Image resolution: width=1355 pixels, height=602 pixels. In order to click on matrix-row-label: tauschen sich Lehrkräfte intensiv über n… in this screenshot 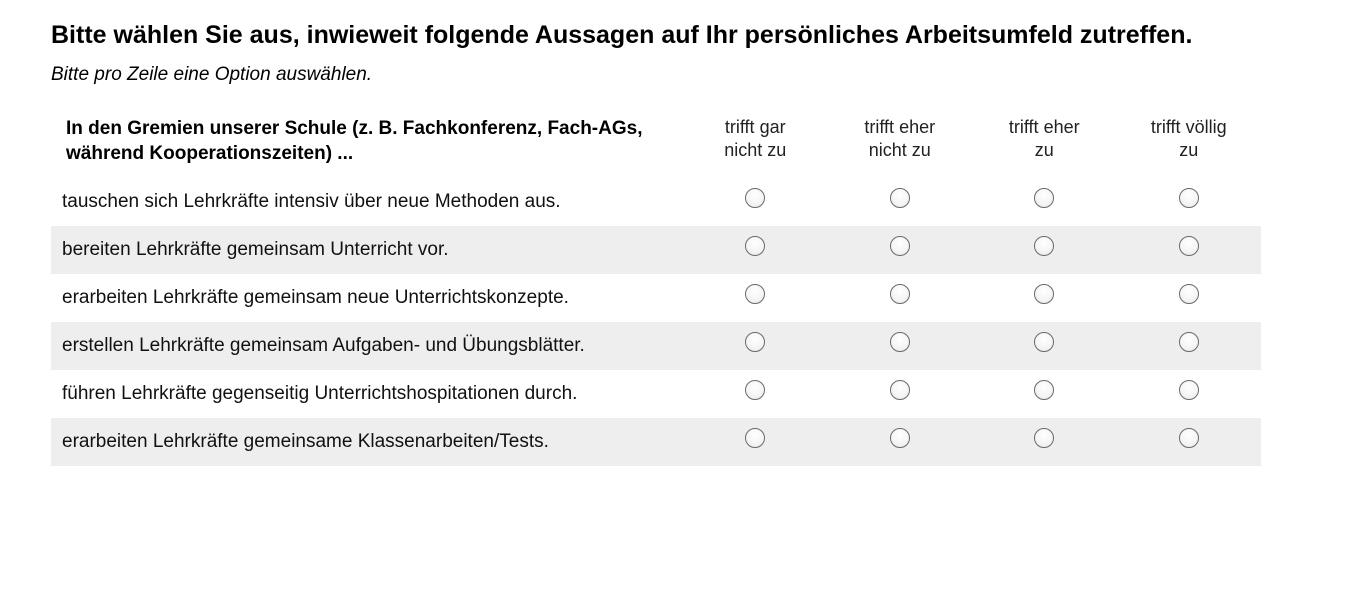, I will do `click(367, 202)`.